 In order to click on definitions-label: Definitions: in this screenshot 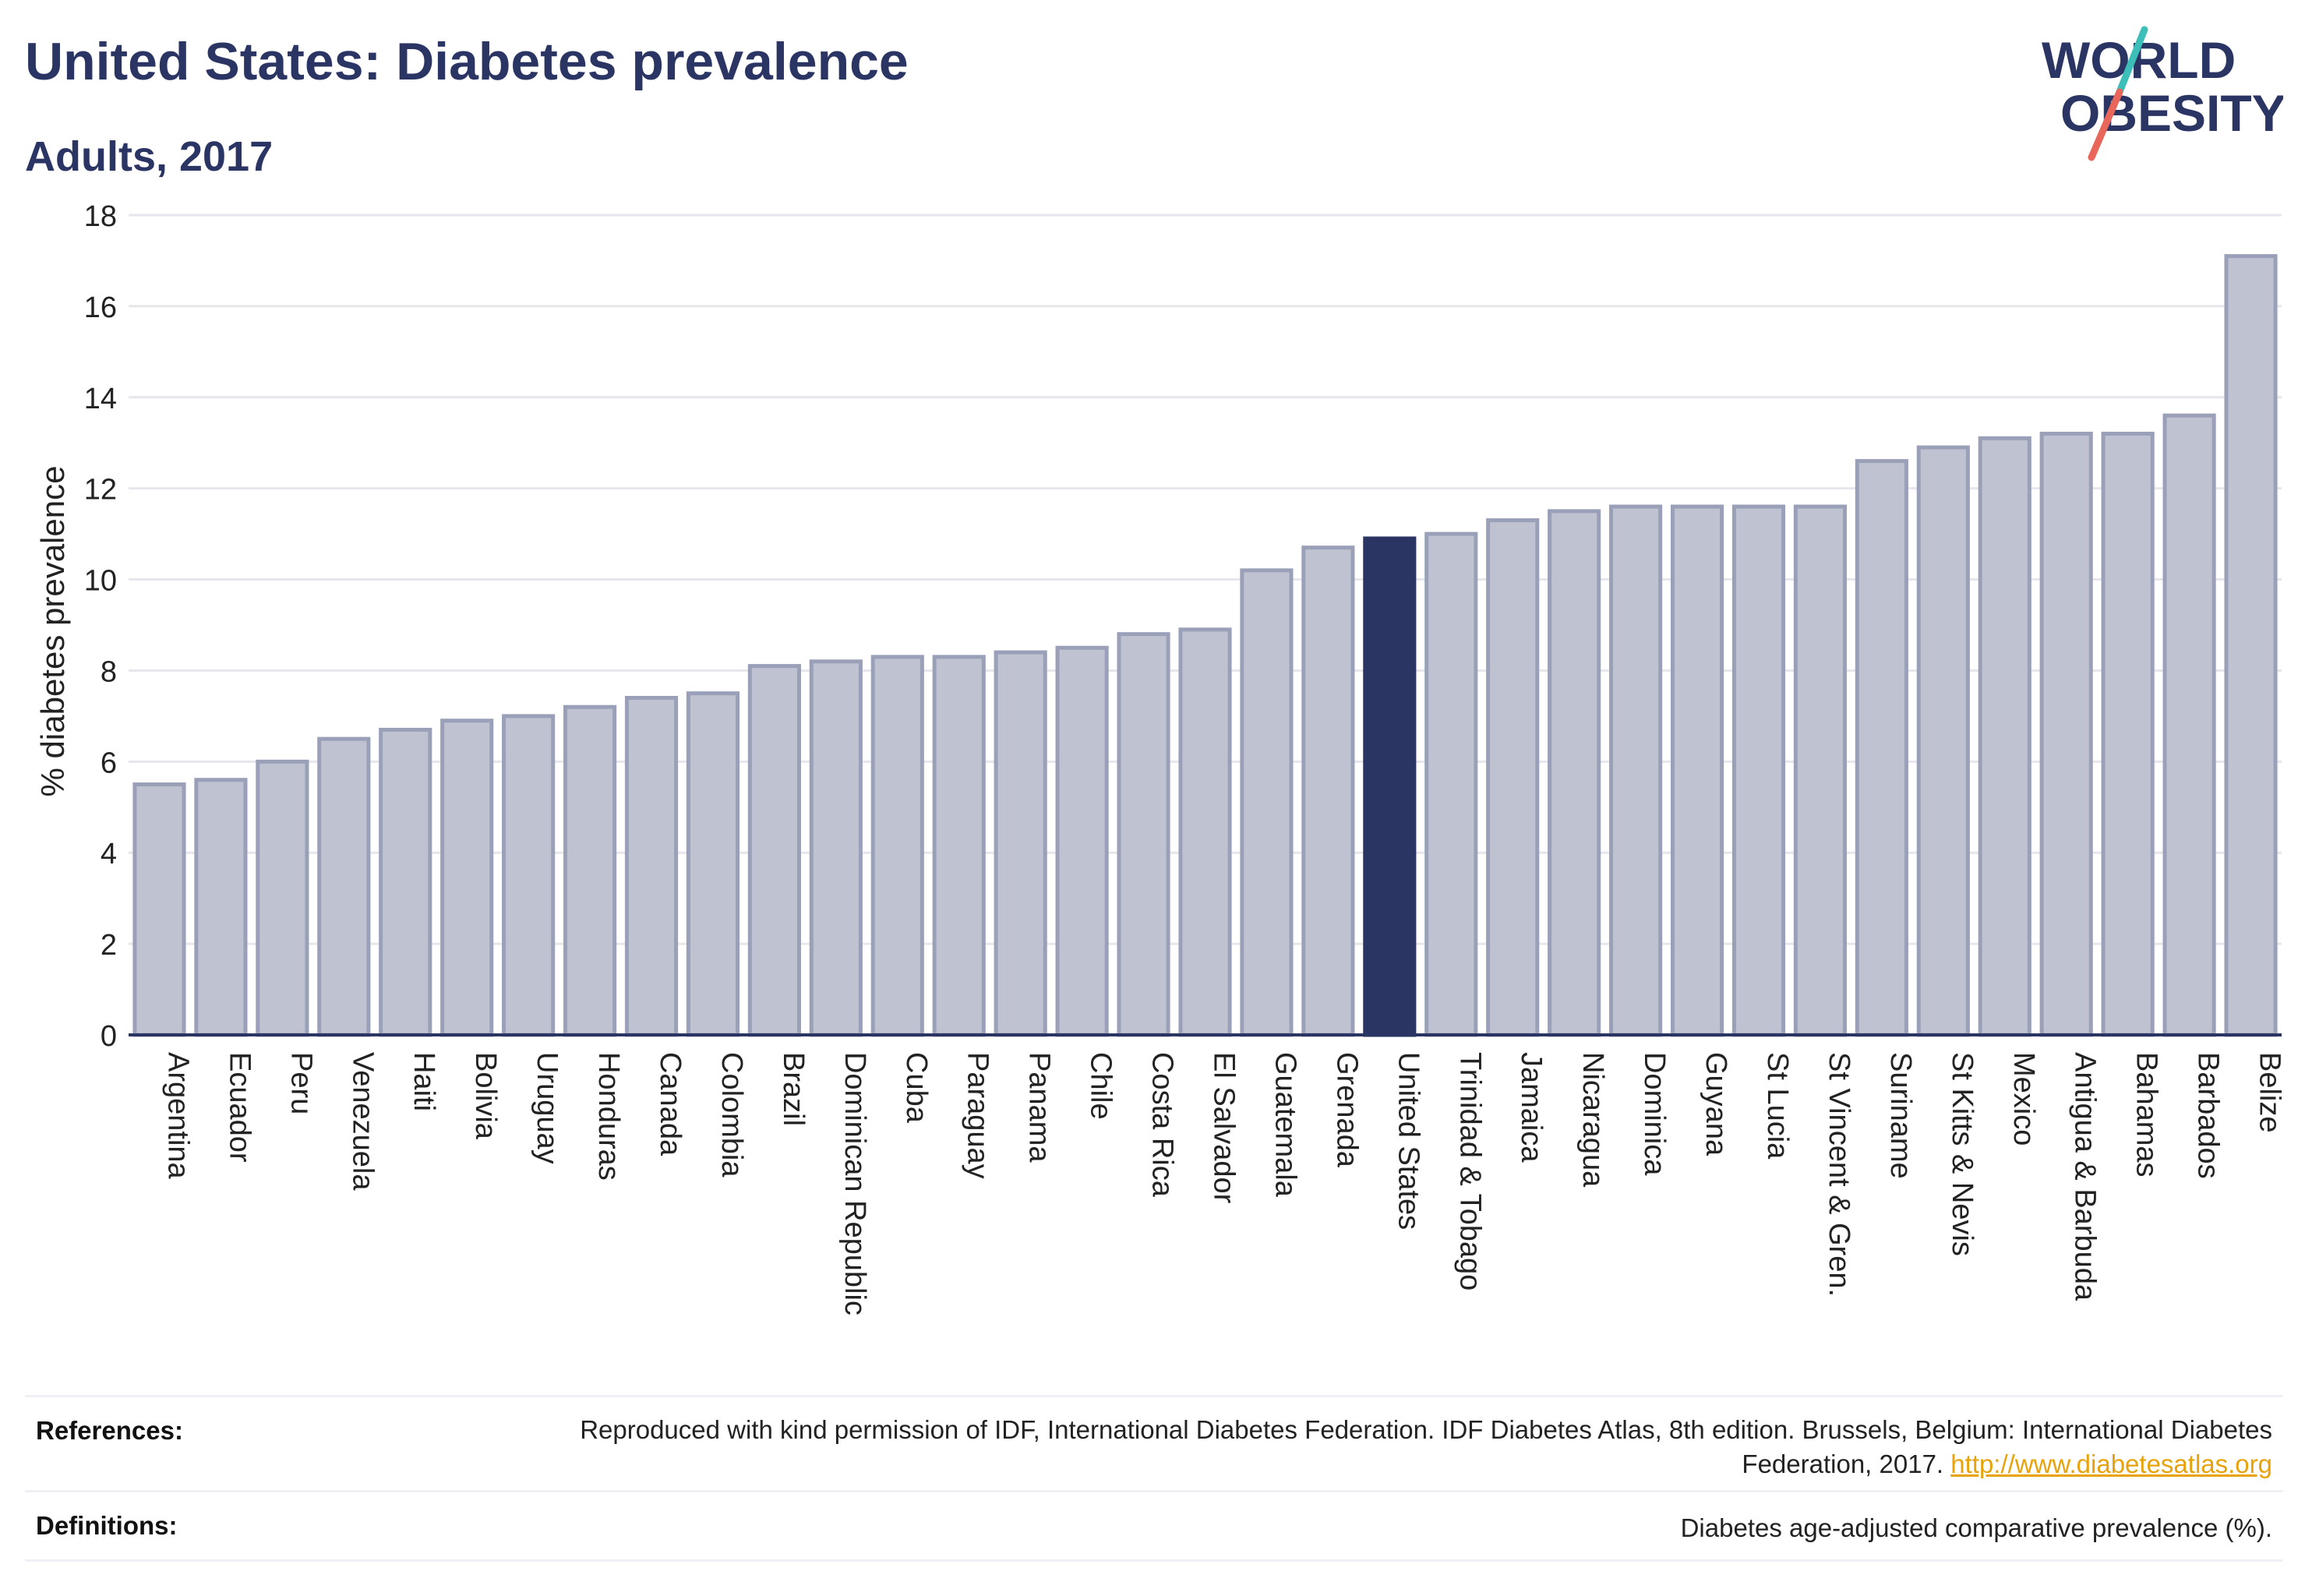, I will do `click(107, 1525)`.